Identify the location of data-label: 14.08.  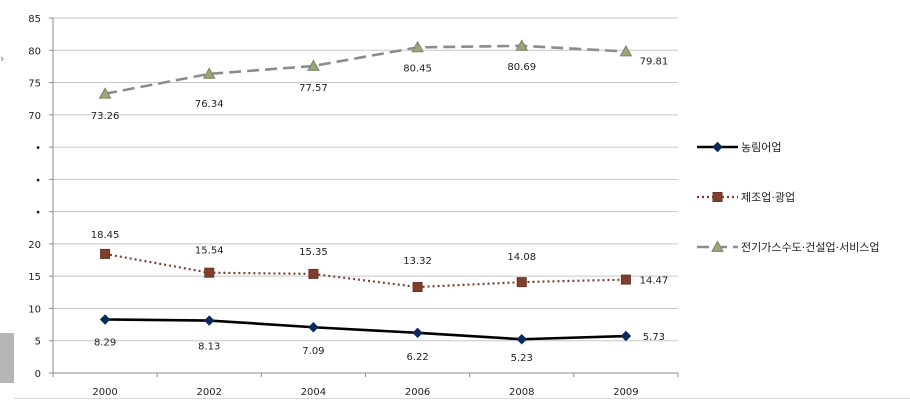
(521, 257).